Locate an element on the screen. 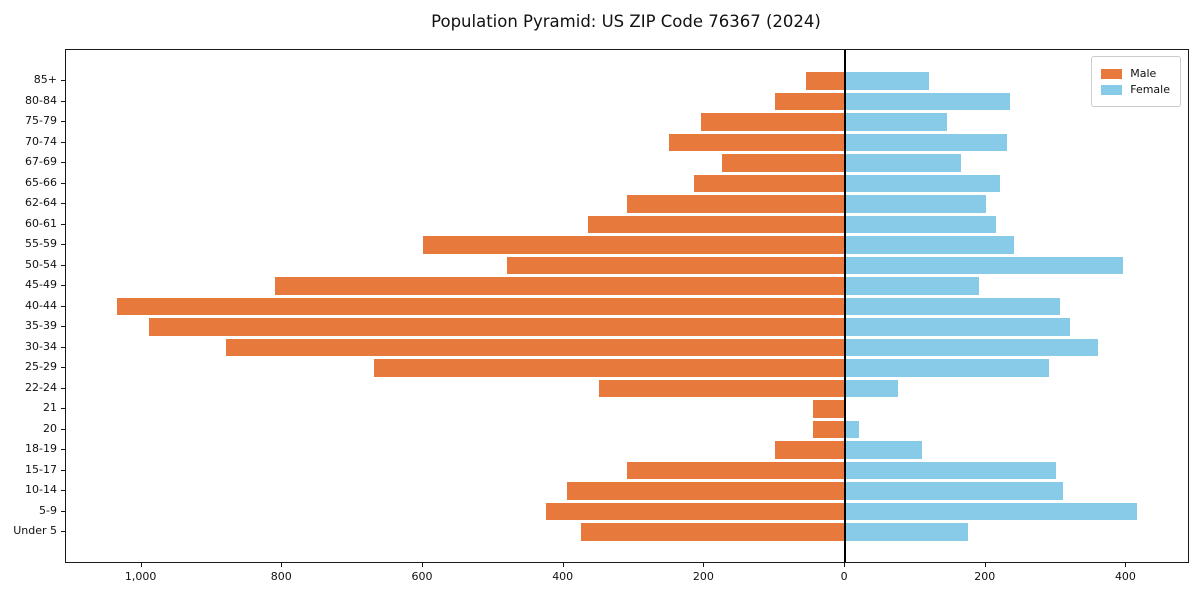 The width and height of the screenshot is (1200, 600). y-tick-label: 60-61 is located at coordinates (41, 223).